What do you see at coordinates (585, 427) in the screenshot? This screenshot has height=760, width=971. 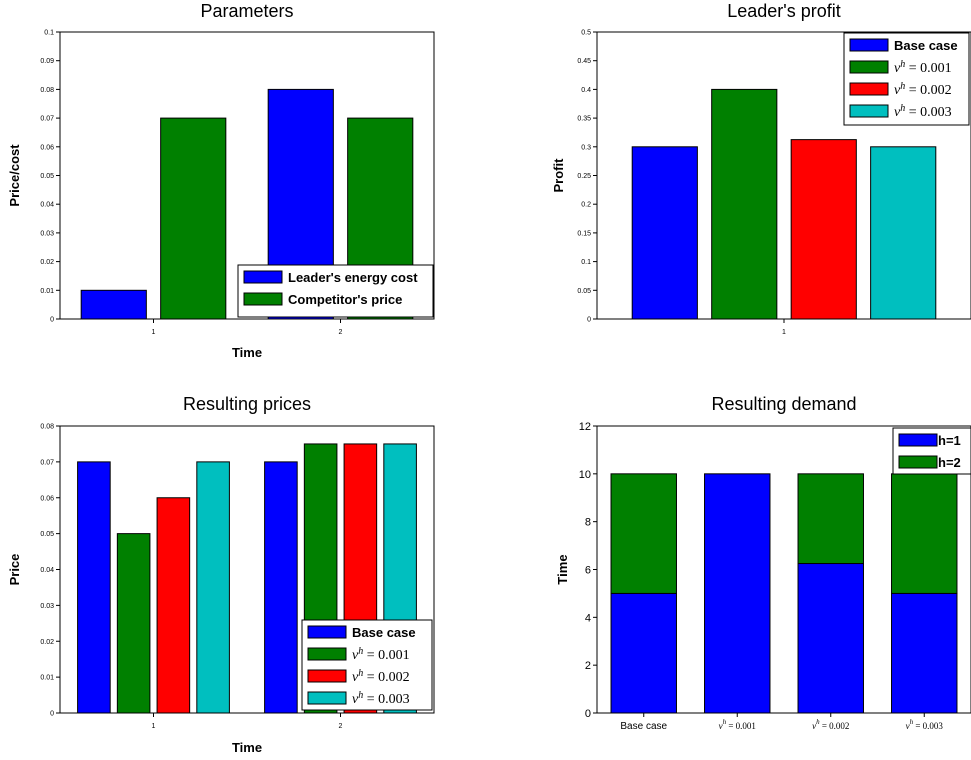 I see `y-tick-label: 12` at bounding box center [585, 427].